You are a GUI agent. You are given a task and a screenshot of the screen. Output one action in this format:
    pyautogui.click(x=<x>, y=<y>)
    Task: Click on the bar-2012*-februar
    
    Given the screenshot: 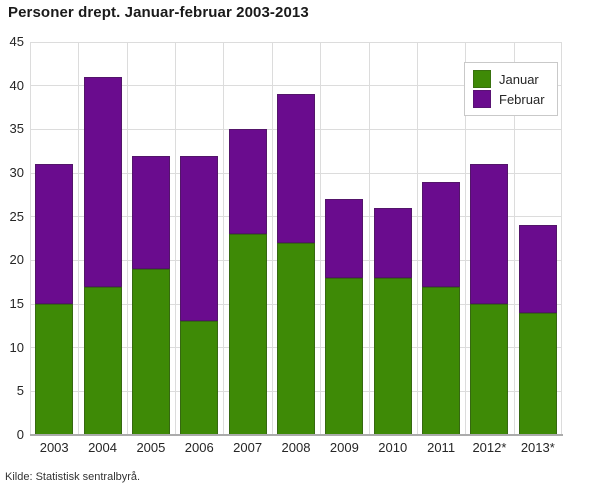 What is the action you would take?
    pyautogui.click(x=489, y=234)
    